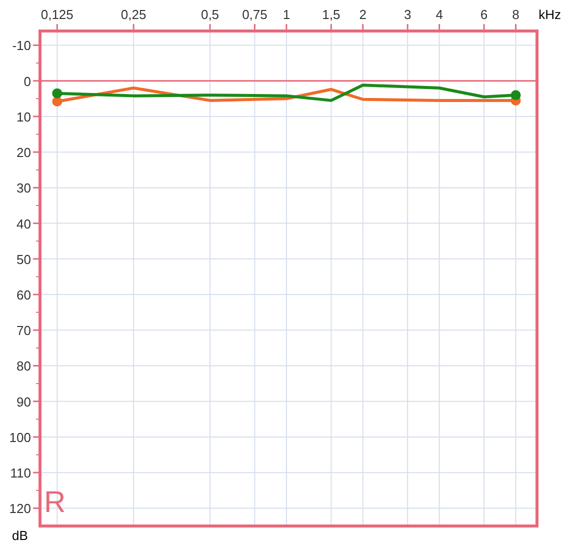  Describe the element at coordinates (27, 81) in the screenshot. I see `y-tick-label: 0` at that location.